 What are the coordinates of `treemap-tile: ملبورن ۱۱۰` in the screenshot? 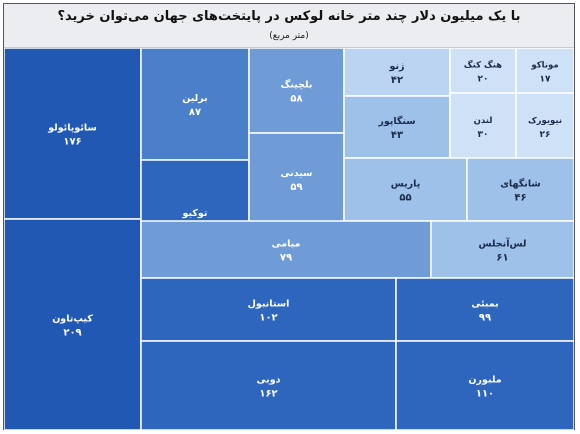 It's located at (484, 385).